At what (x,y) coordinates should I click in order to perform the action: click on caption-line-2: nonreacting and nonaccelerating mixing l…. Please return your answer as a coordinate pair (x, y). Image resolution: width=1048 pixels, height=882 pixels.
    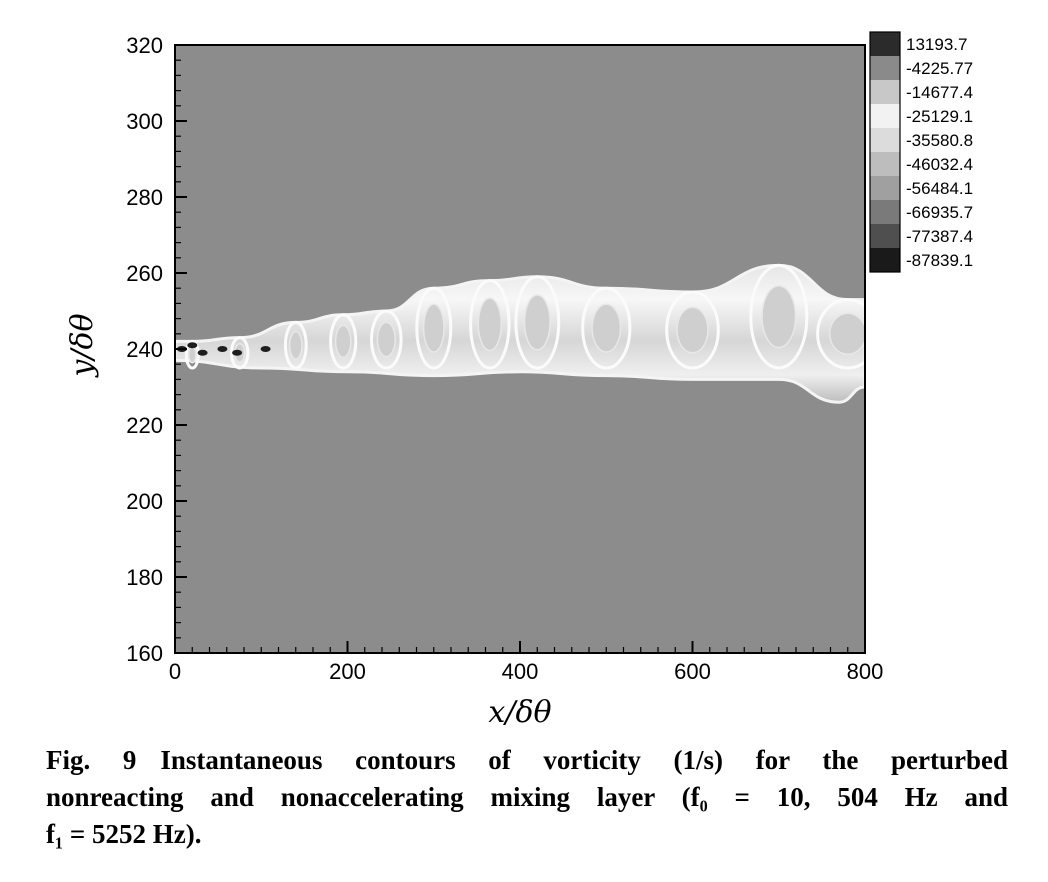
    Looking at the image, I should click on (527, 797).